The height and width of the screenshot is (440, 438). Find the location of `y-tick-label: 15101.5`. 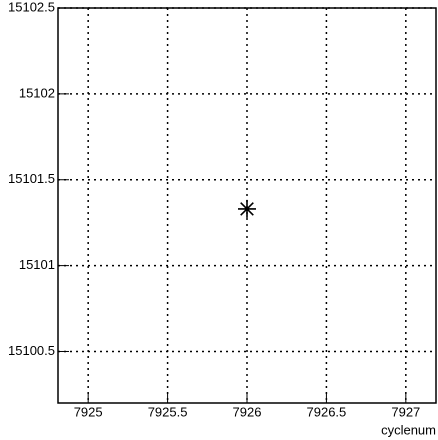

y-tick-label: 15101.5 is located at coordinates (31, 178).